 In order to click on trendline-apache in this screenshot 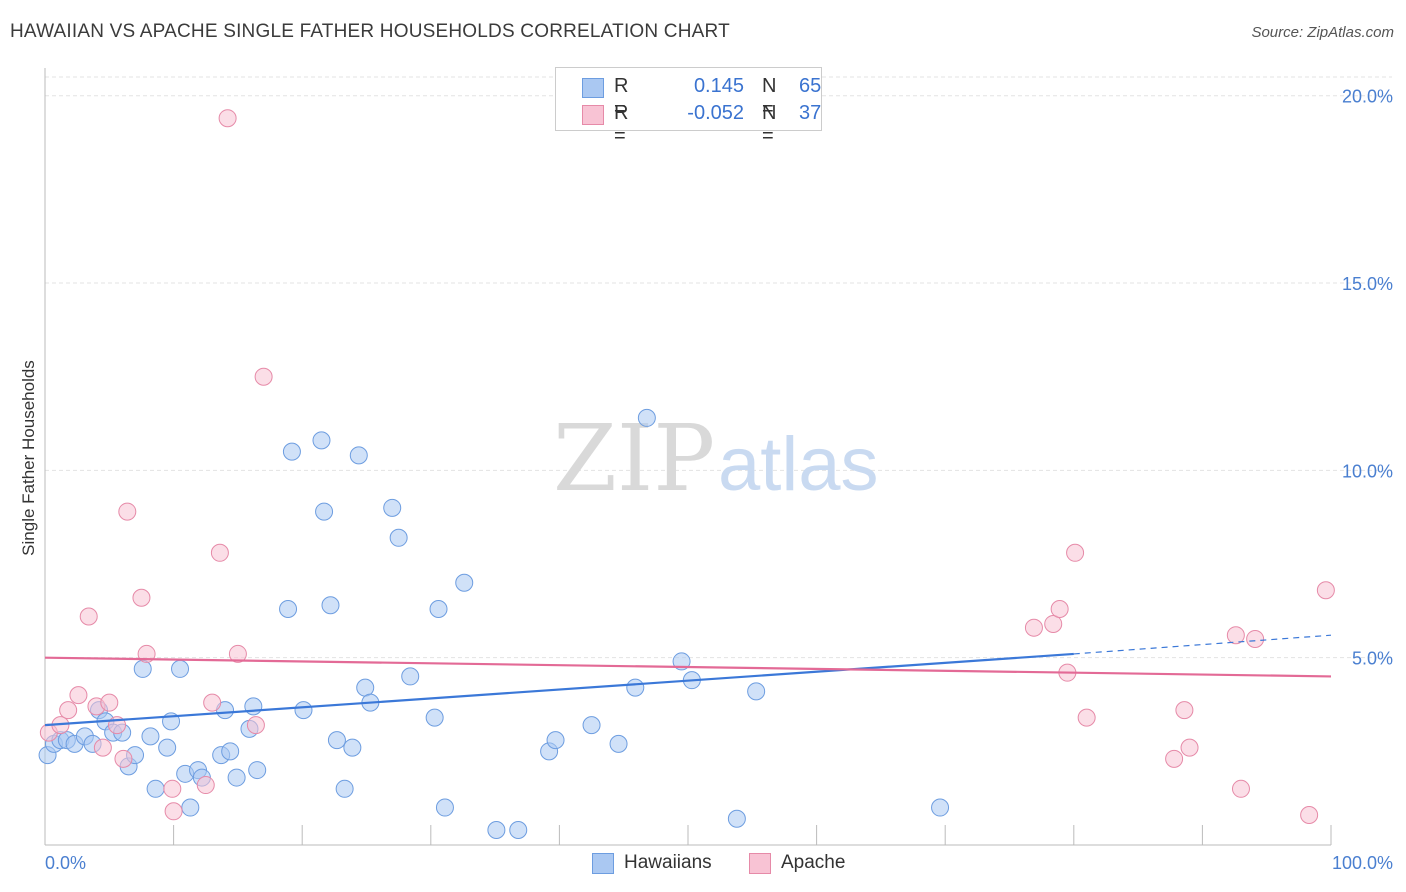, I will do `click(688, 667)`.